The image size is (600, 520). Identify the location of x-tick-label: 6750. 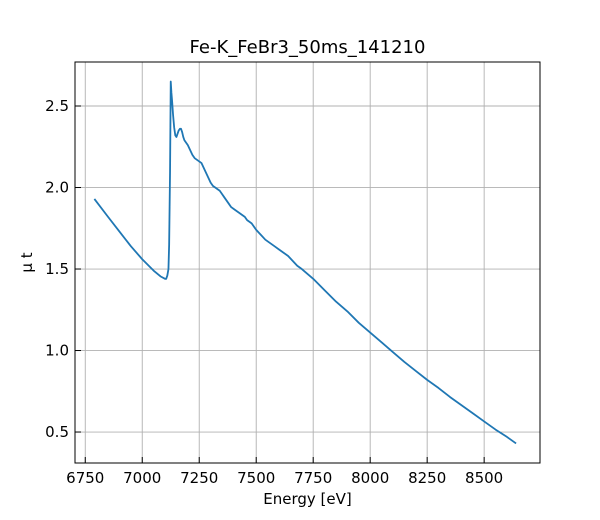
(85, 478).